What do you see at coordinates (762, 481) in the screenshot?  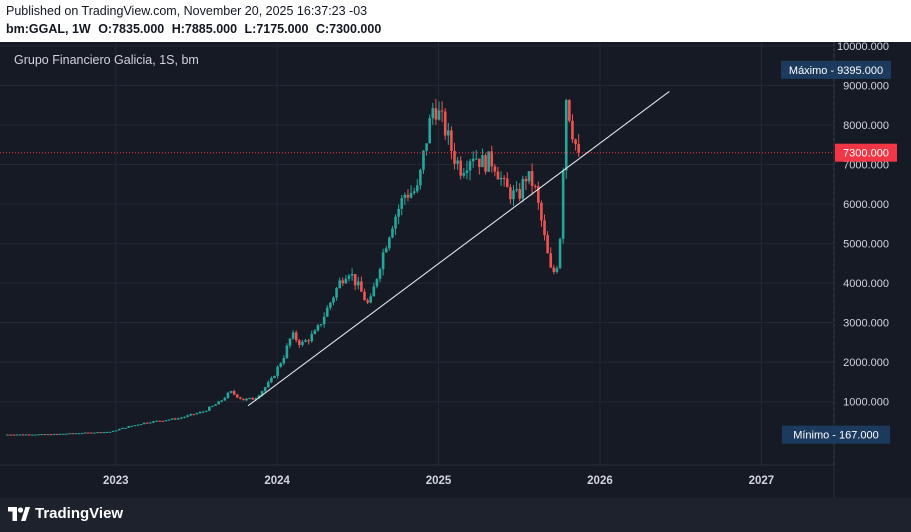 I see `x-tick-label: 2027` at bounding box center [762, 481].